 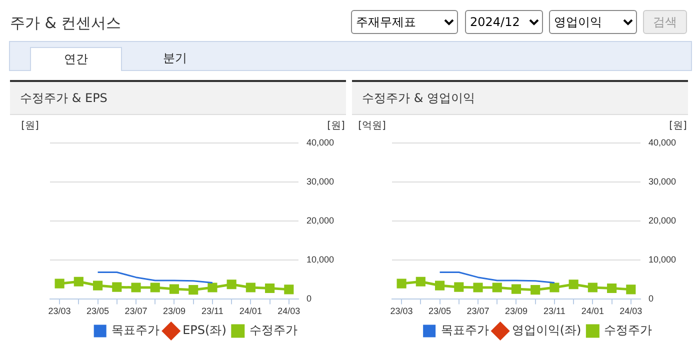 What do you see at coordinates (76, 59) in the screenshot?
I see `text: 연간` at bounding box center [76, 59].